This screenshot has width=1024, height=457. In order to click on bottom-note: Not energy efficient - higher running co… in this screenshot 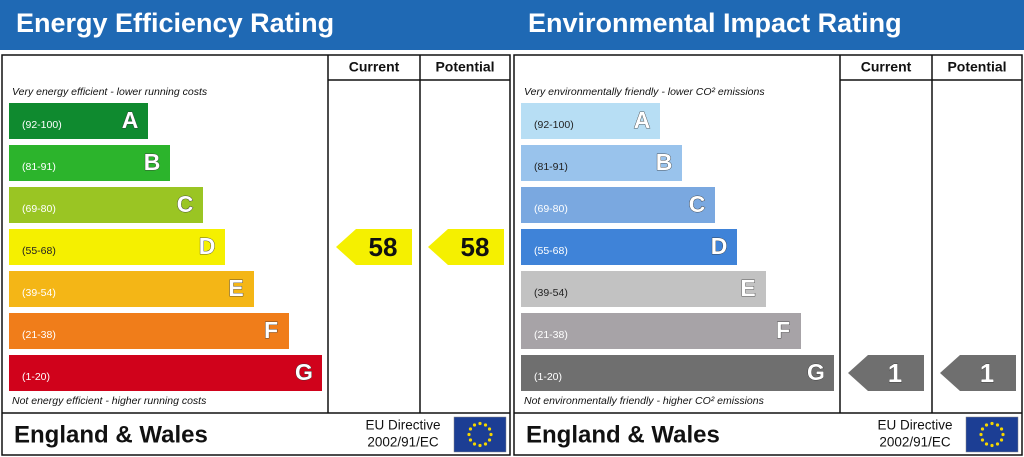, I will do `click(109, 401)`.